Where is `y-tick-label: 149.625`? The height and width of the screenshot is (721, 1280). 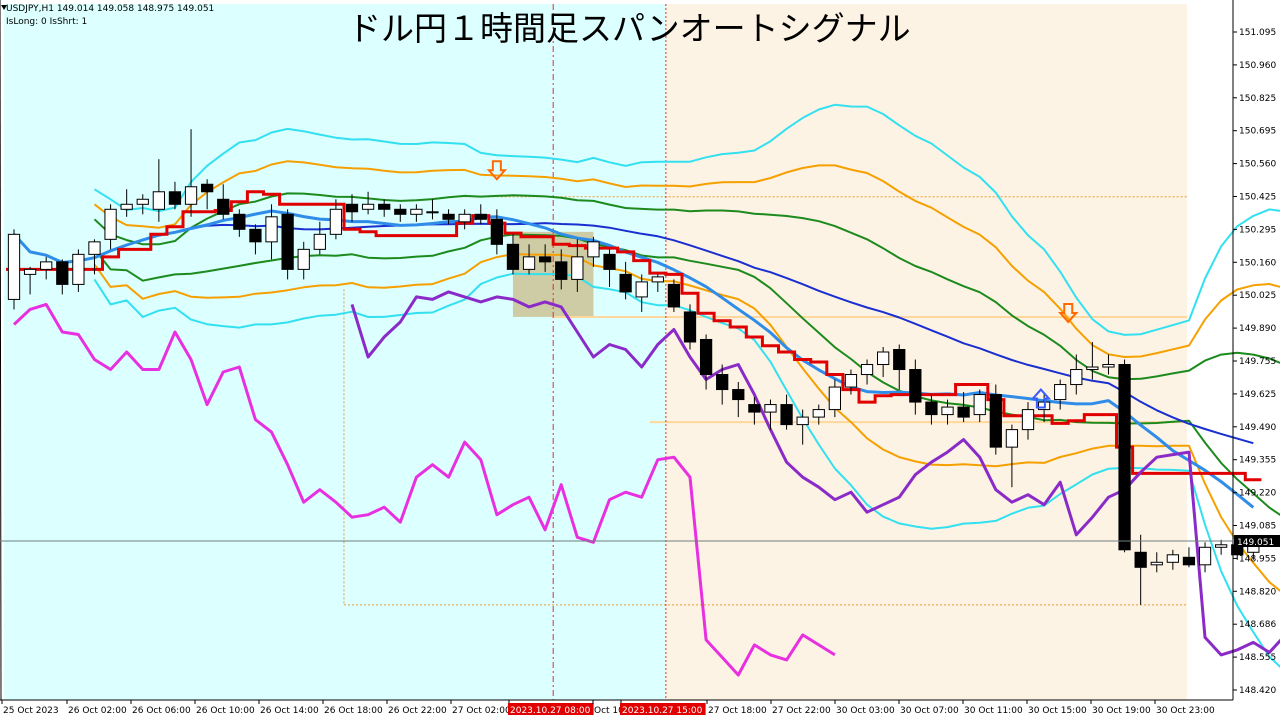 y-tick-label: 149.625 is located at coordinates (1257, 395).